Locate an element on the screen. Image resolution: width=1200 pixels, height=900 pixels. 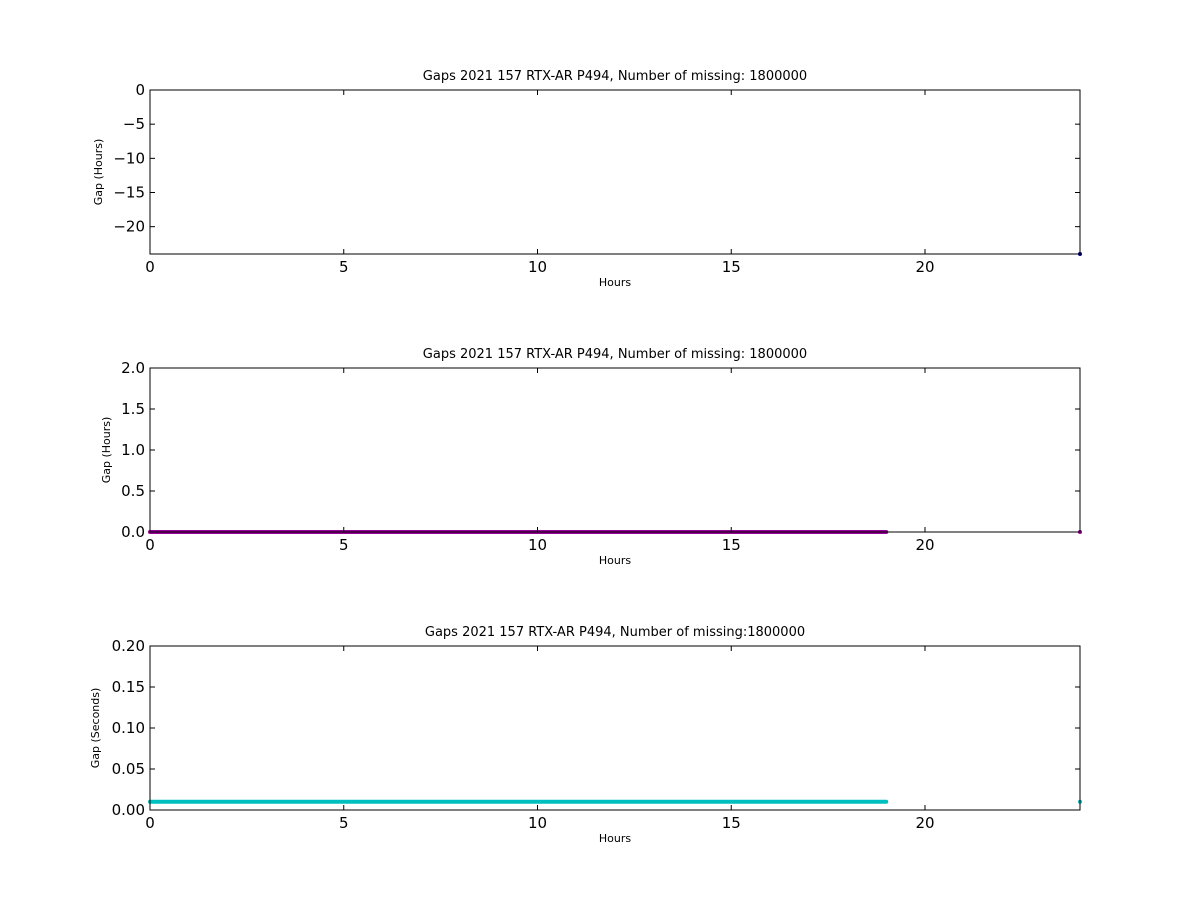
y-tick-label: −15 is located at coordinates (129, 193).